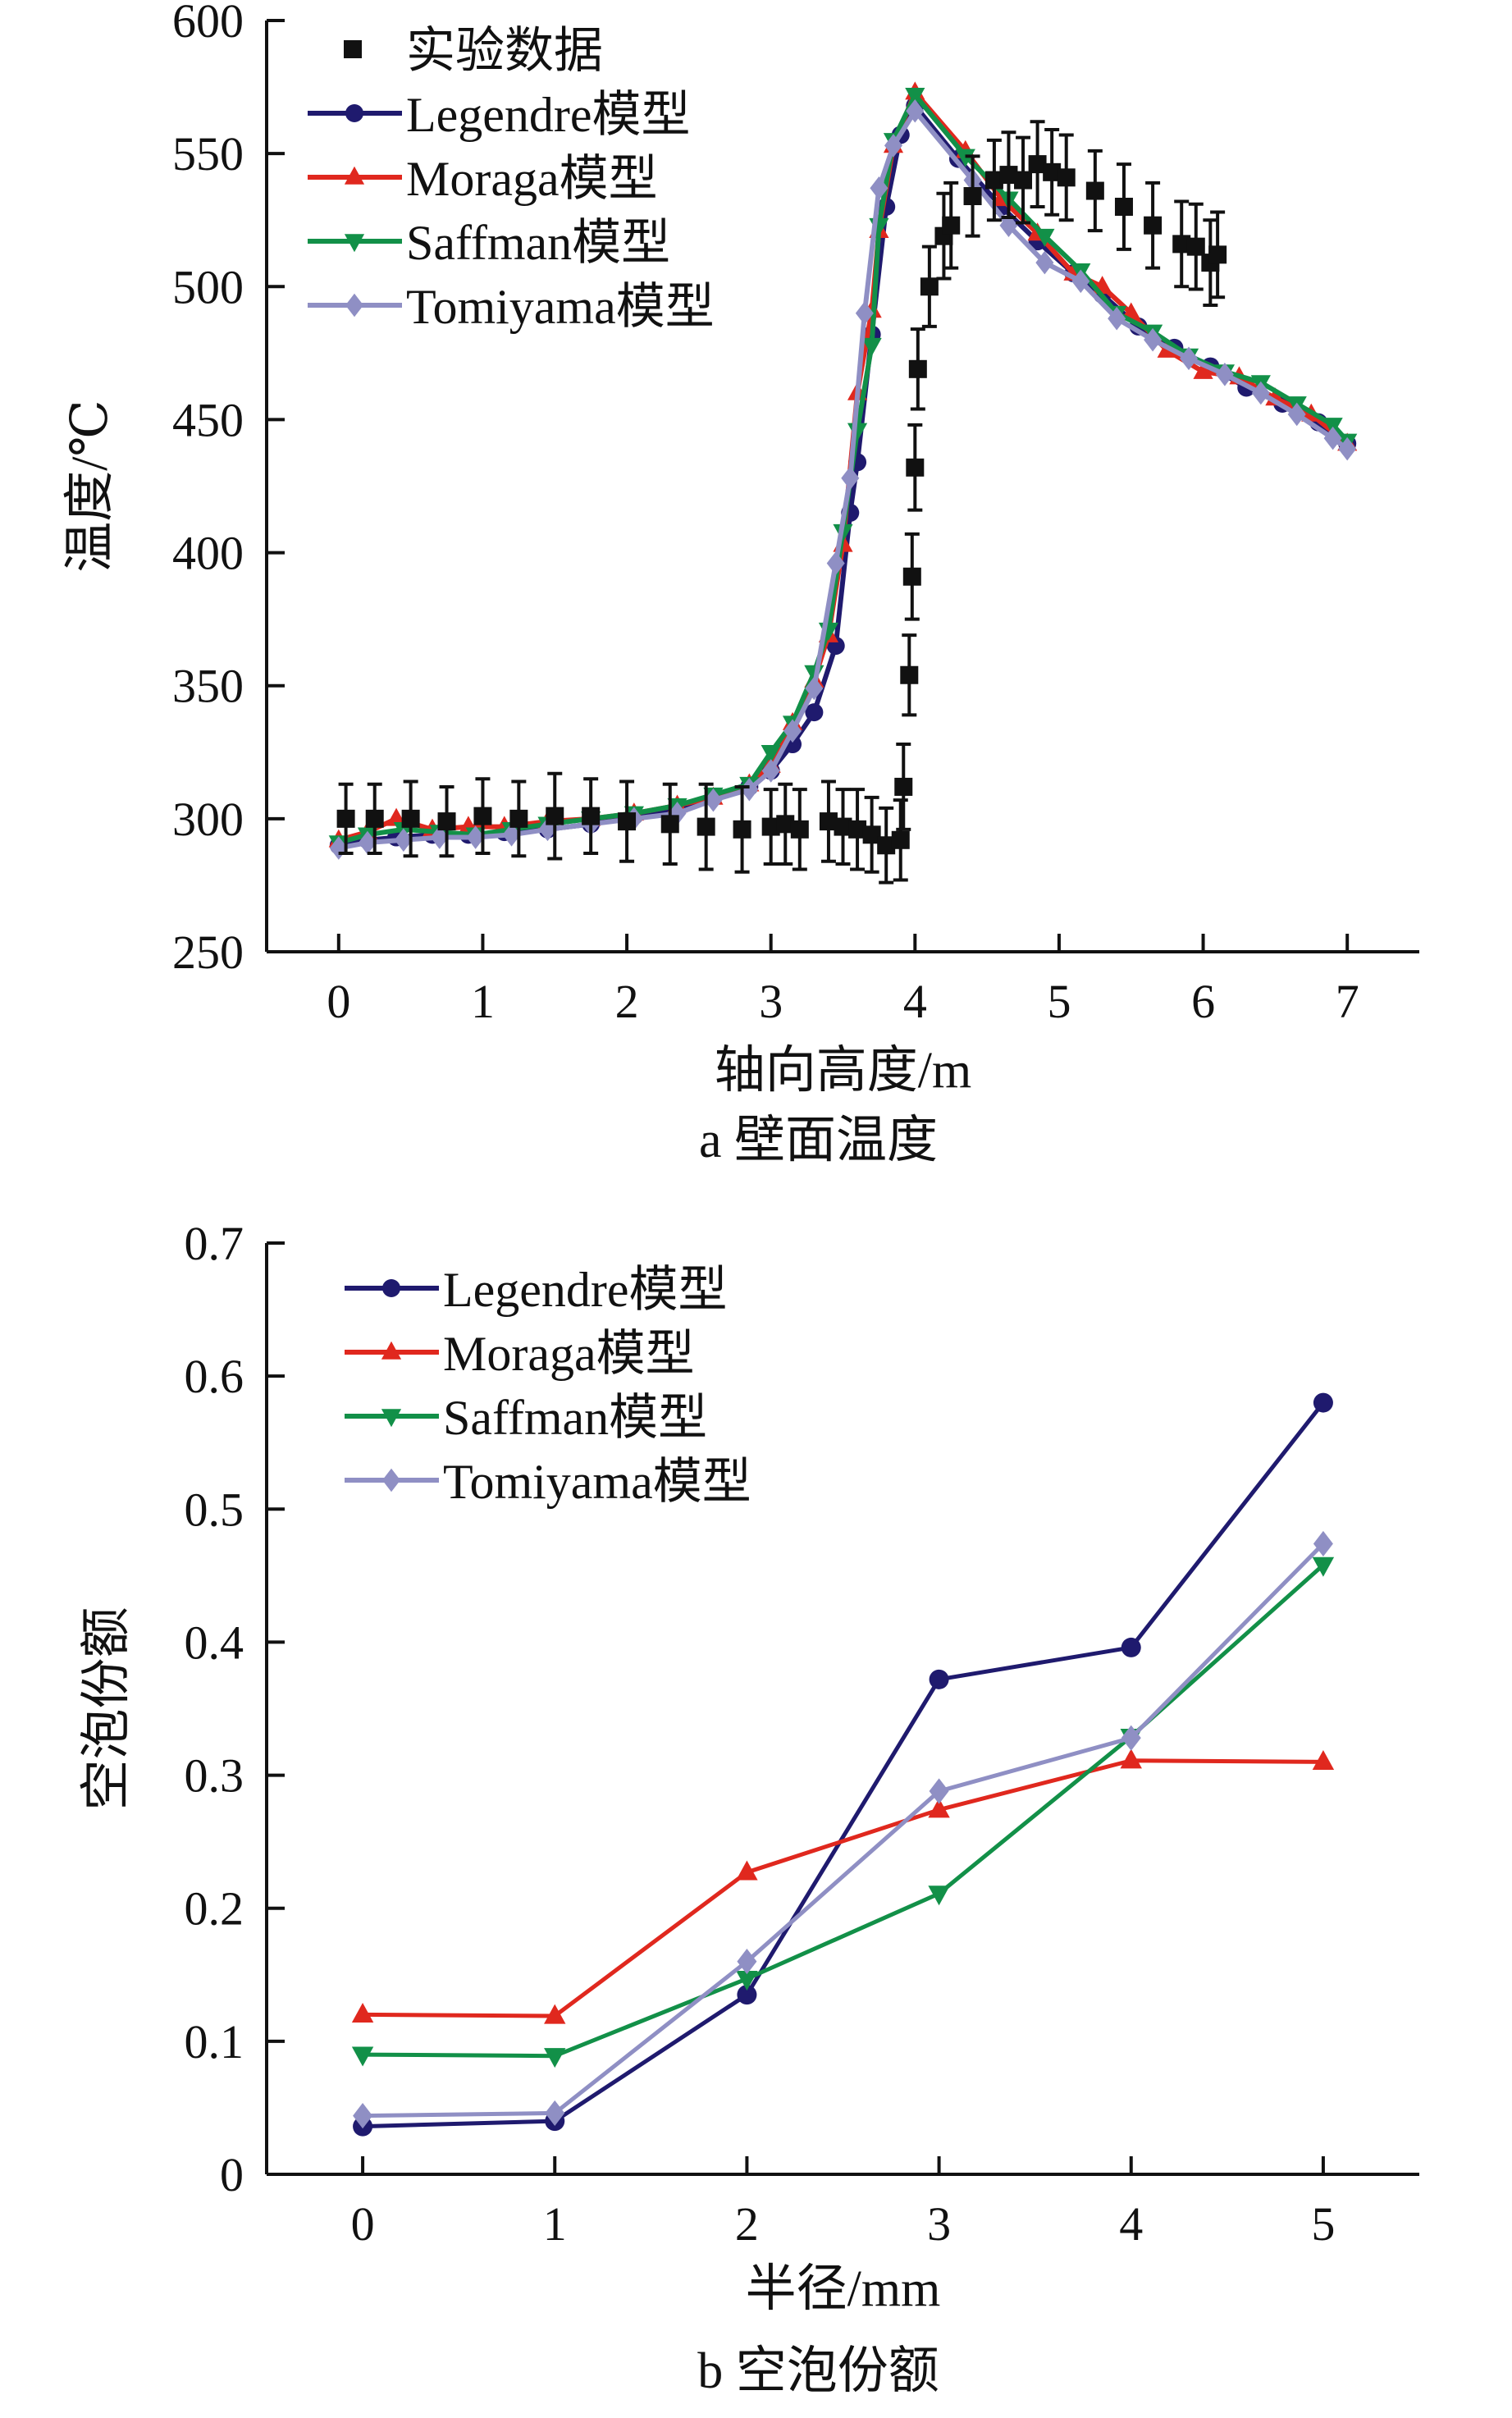 The width and height of the screenshot is (1512, 2418). Describe the element at coordinates (560, 307) in the screenshot. I see `legend-label: Tomiyama模型` at that location.